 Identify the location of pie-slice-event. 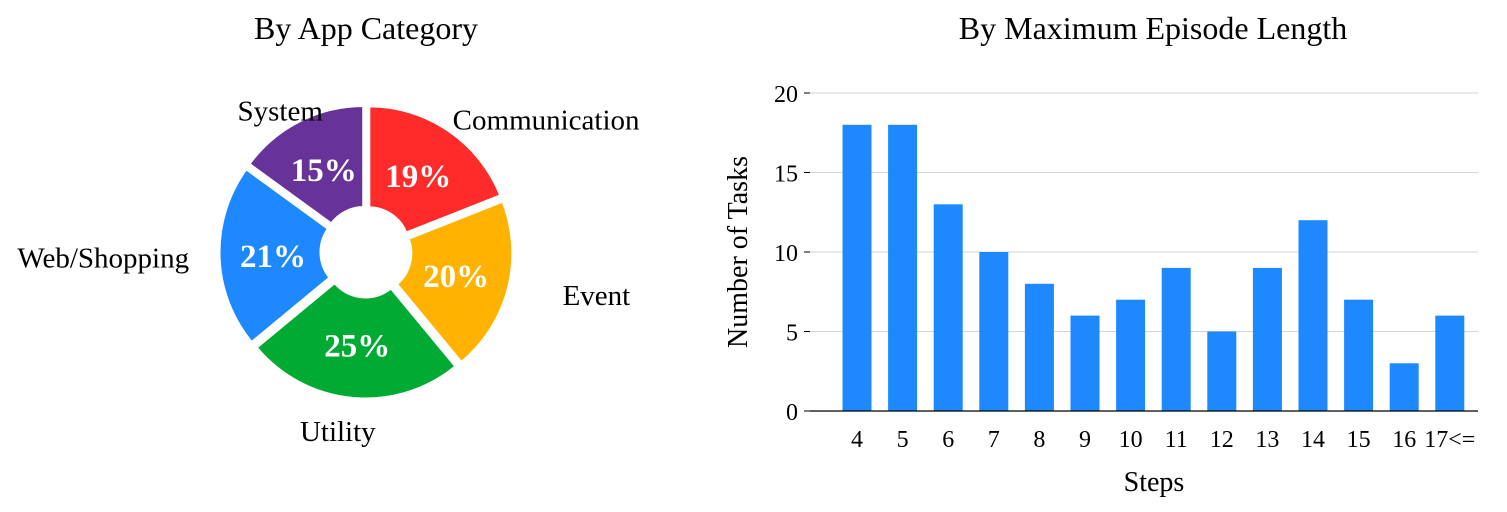
(454, 282).